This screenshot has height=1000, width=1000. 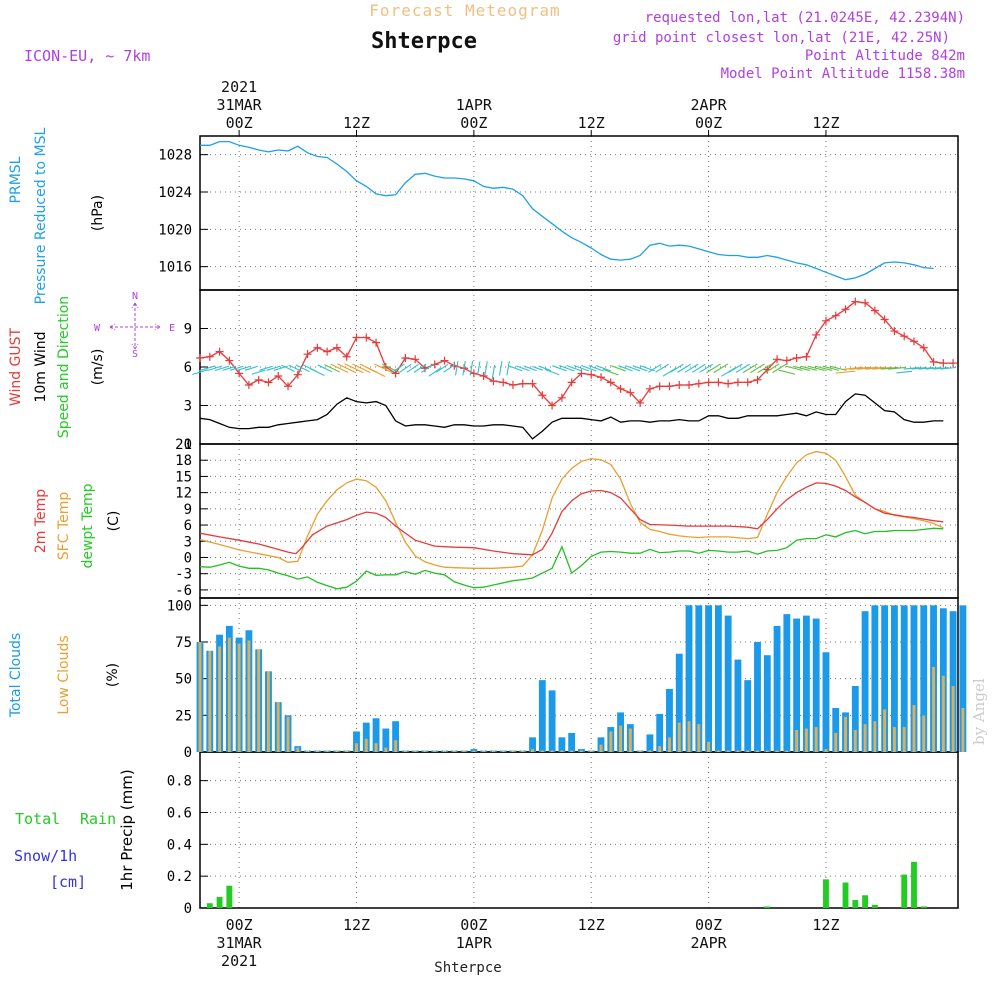 I want to click on precip-cm-label: [cm], so click(x=68, y=882).